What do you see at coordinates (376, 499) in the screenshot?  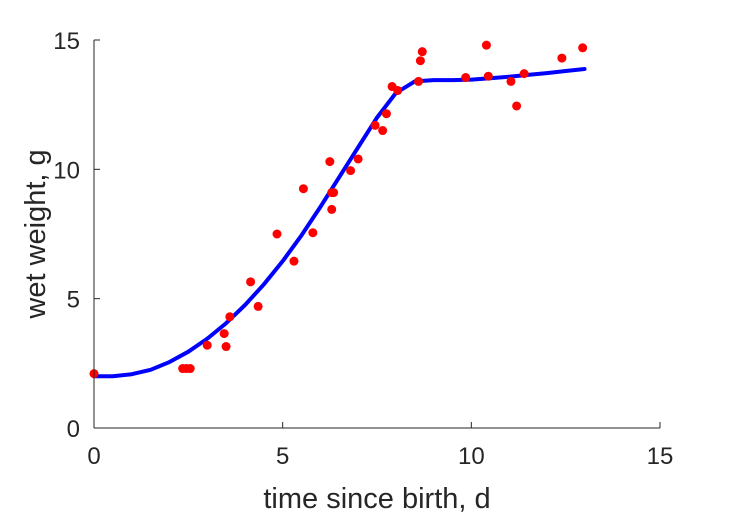 I see `x-axis-title: time since birth, d` at bounding box center [376, 499].